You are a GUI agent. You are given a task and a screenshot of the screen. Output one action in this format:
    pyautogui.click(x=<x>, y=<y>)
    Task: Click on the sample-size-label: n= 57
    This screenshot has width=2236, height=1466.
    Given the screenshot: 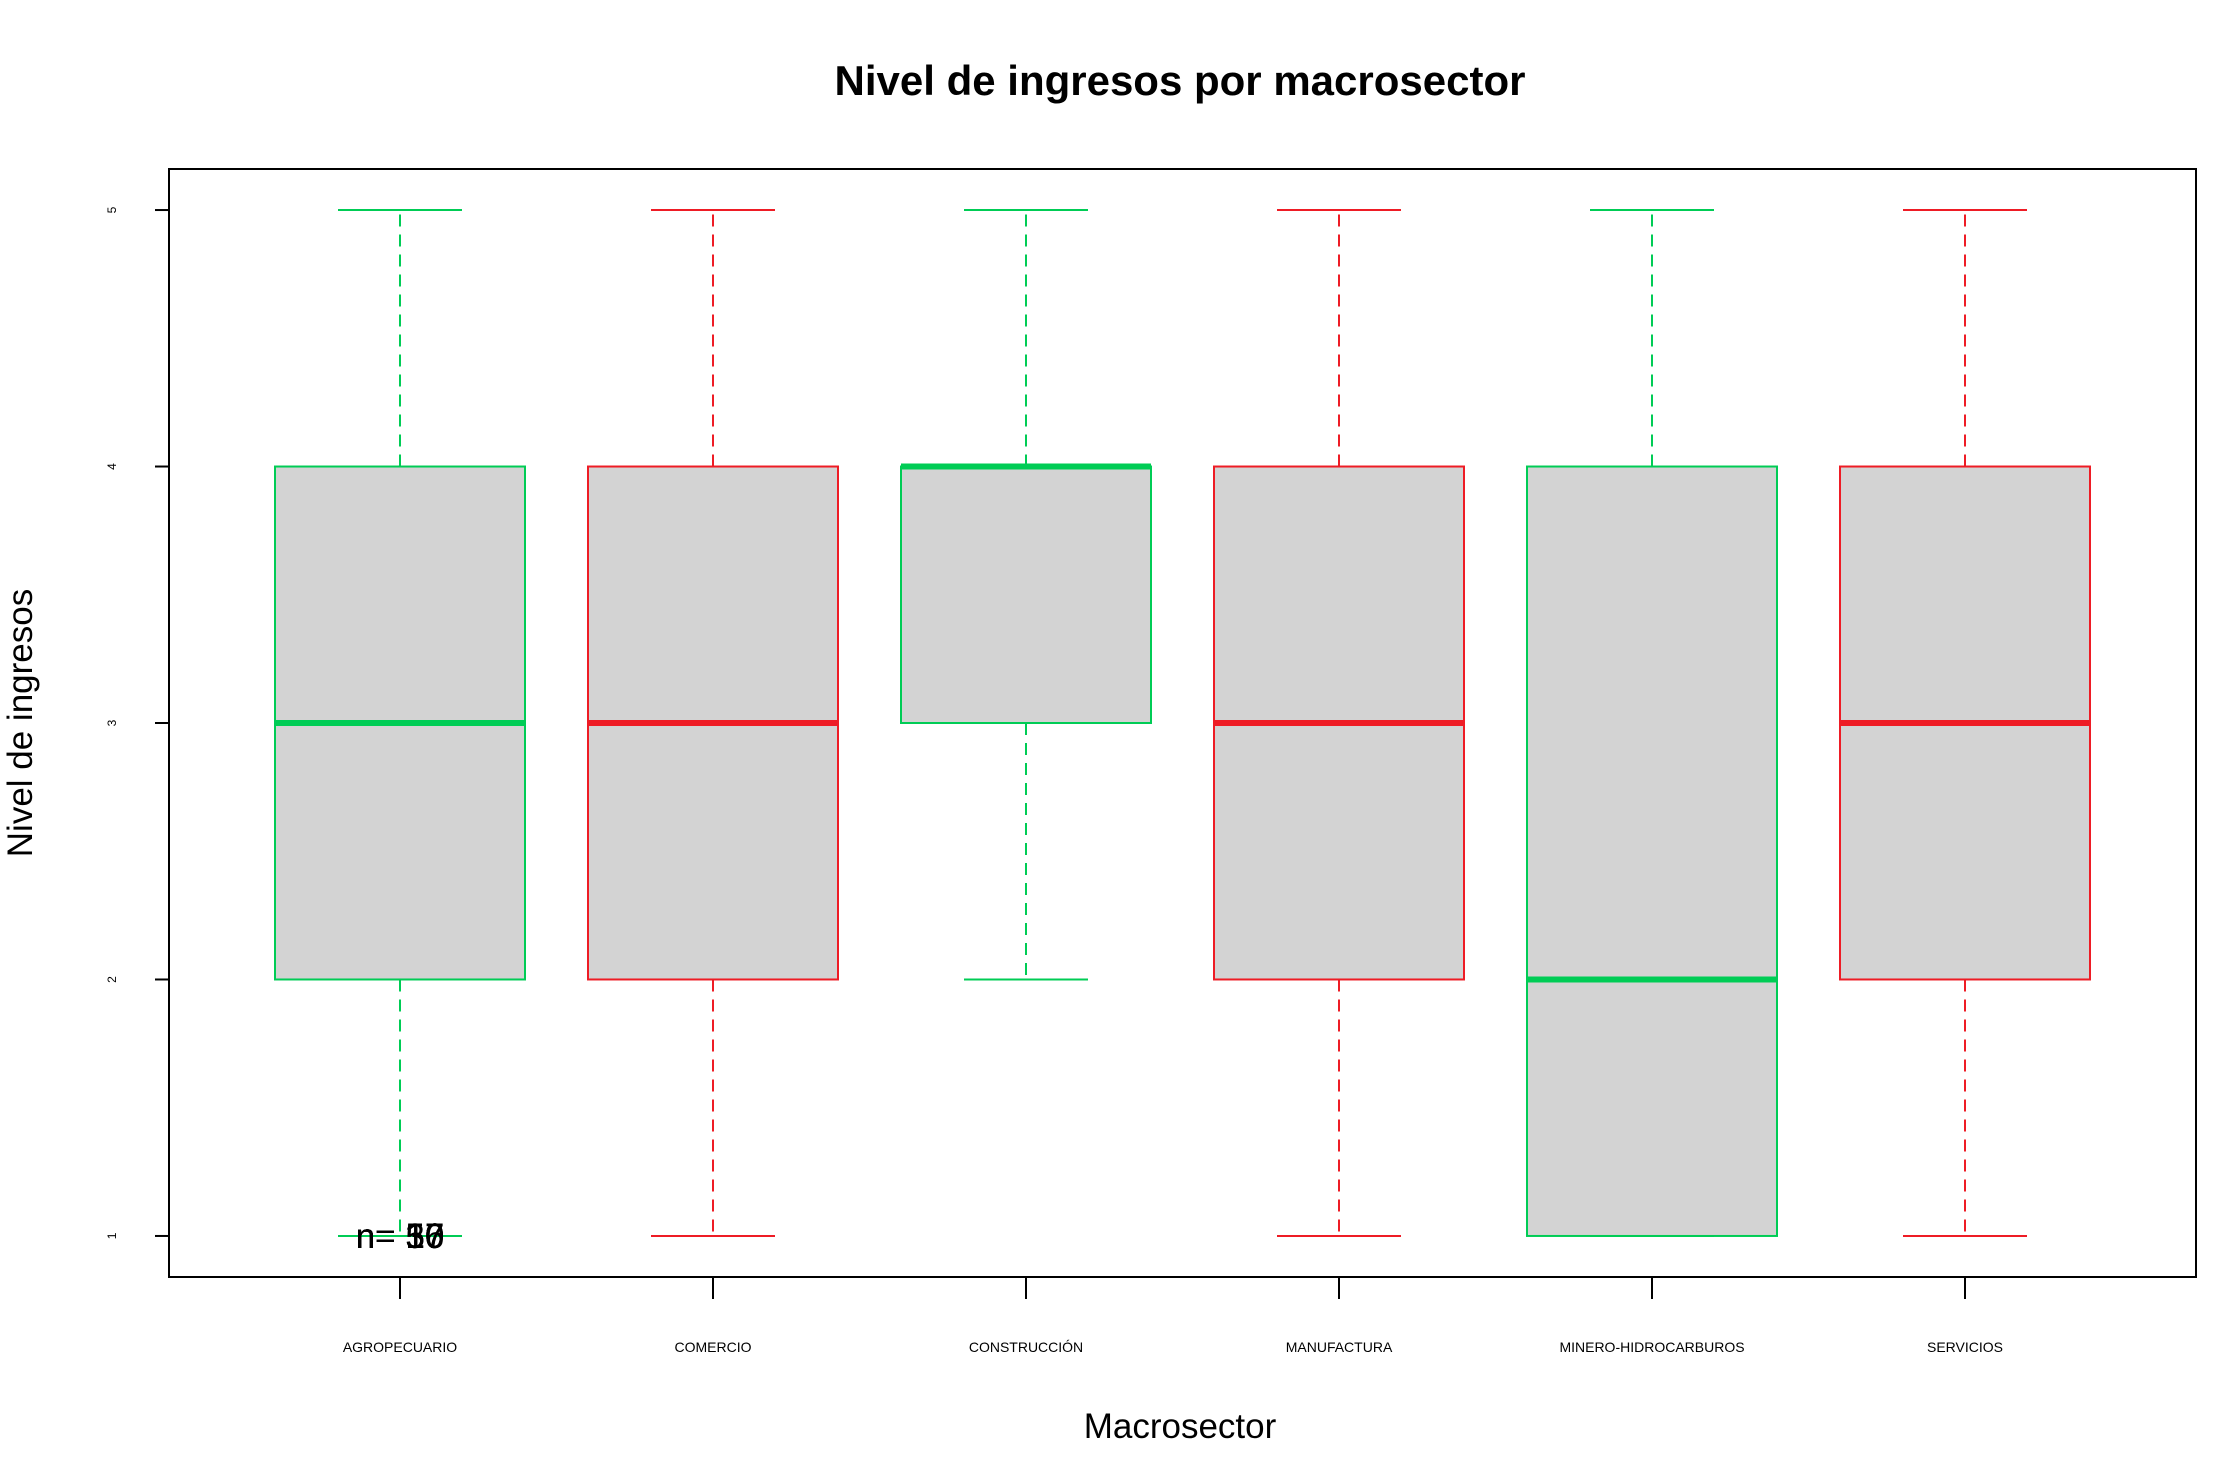 What is the action you would take?
    pyautogui.click(x=400, y=1236)
    